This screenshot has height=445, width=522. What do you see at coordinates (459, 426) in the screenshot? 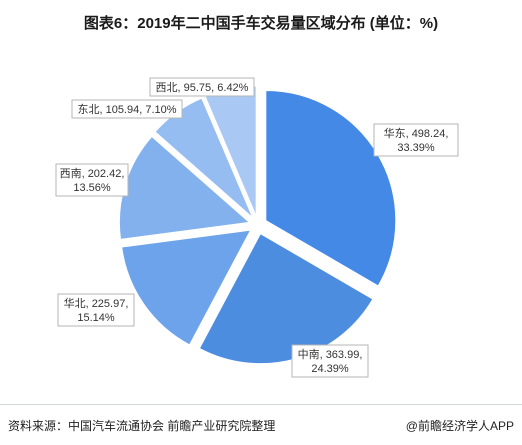
I see `brand-text: @前瞻经济学人APP` at bounding box center [459, 426].